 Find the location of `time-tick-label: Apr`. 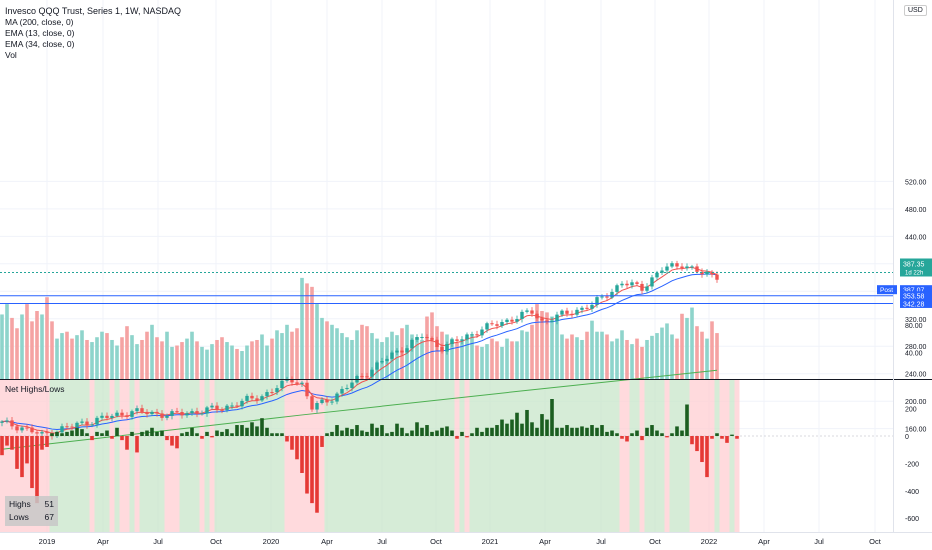

time-tick-label: Apr is located at coordinates (327, 541).